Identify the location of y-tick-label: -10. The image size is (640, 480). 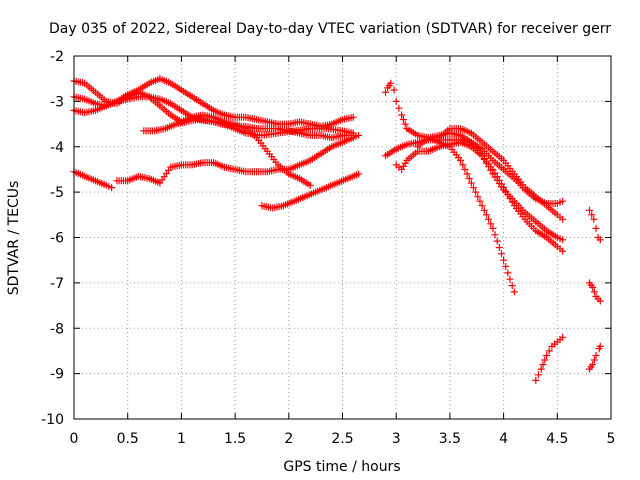
(52, 420).